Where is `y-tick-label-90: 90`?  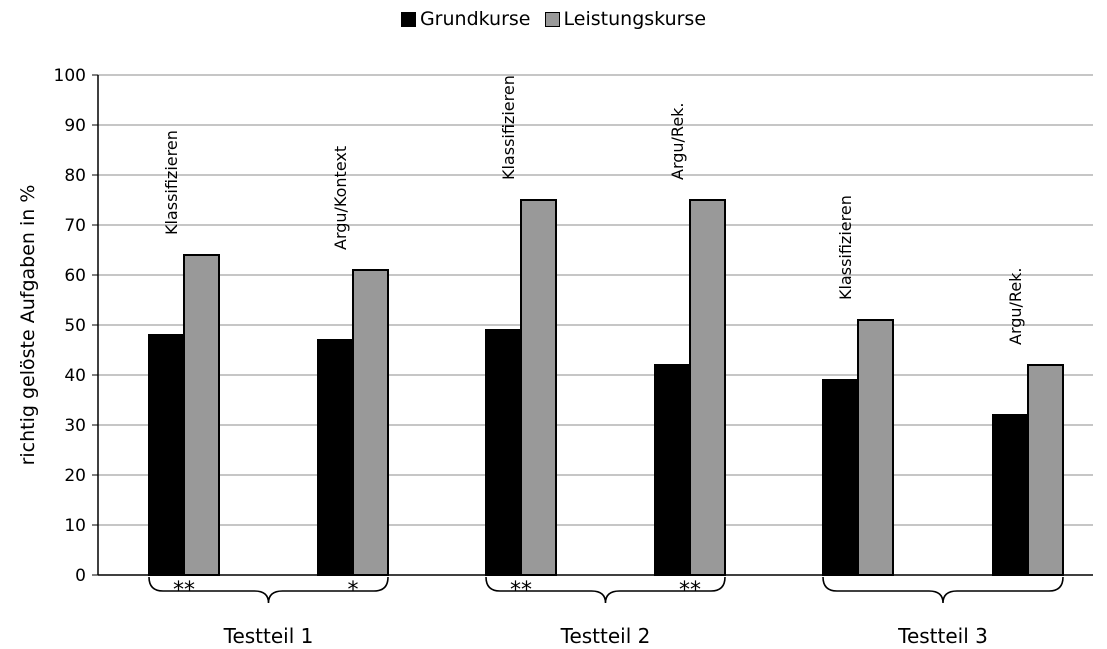 y-tick-label-90: 90 is located at coordinates (75, 126).